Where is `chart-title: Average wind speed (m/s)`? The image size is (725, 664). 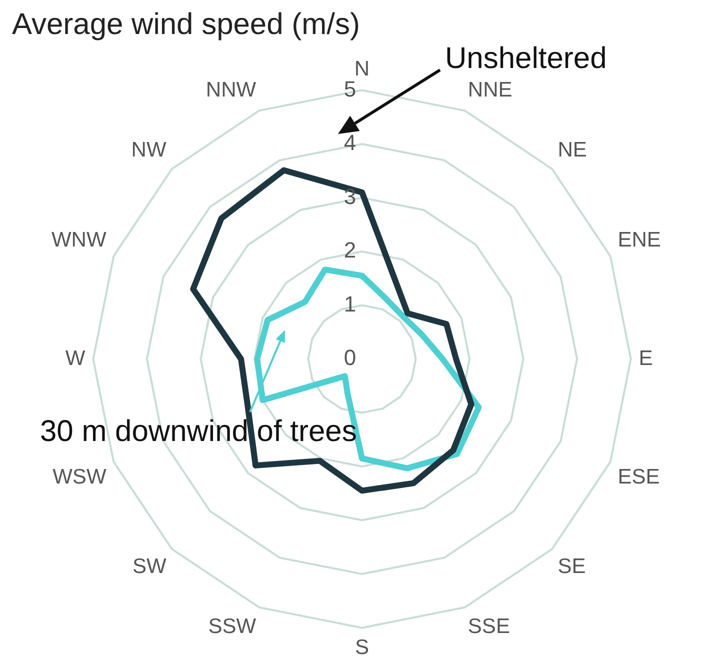
chart-title: Average wind speed (m/s) is located at coordinates (186, 25).